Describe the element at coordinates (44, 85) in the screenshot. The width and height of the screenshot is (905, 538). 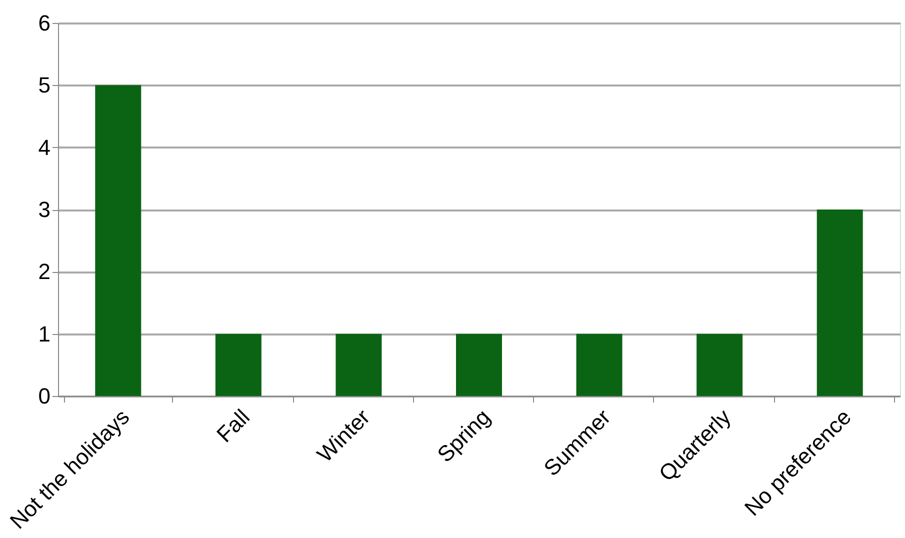
I see `y-tick-label: 5` at that location.